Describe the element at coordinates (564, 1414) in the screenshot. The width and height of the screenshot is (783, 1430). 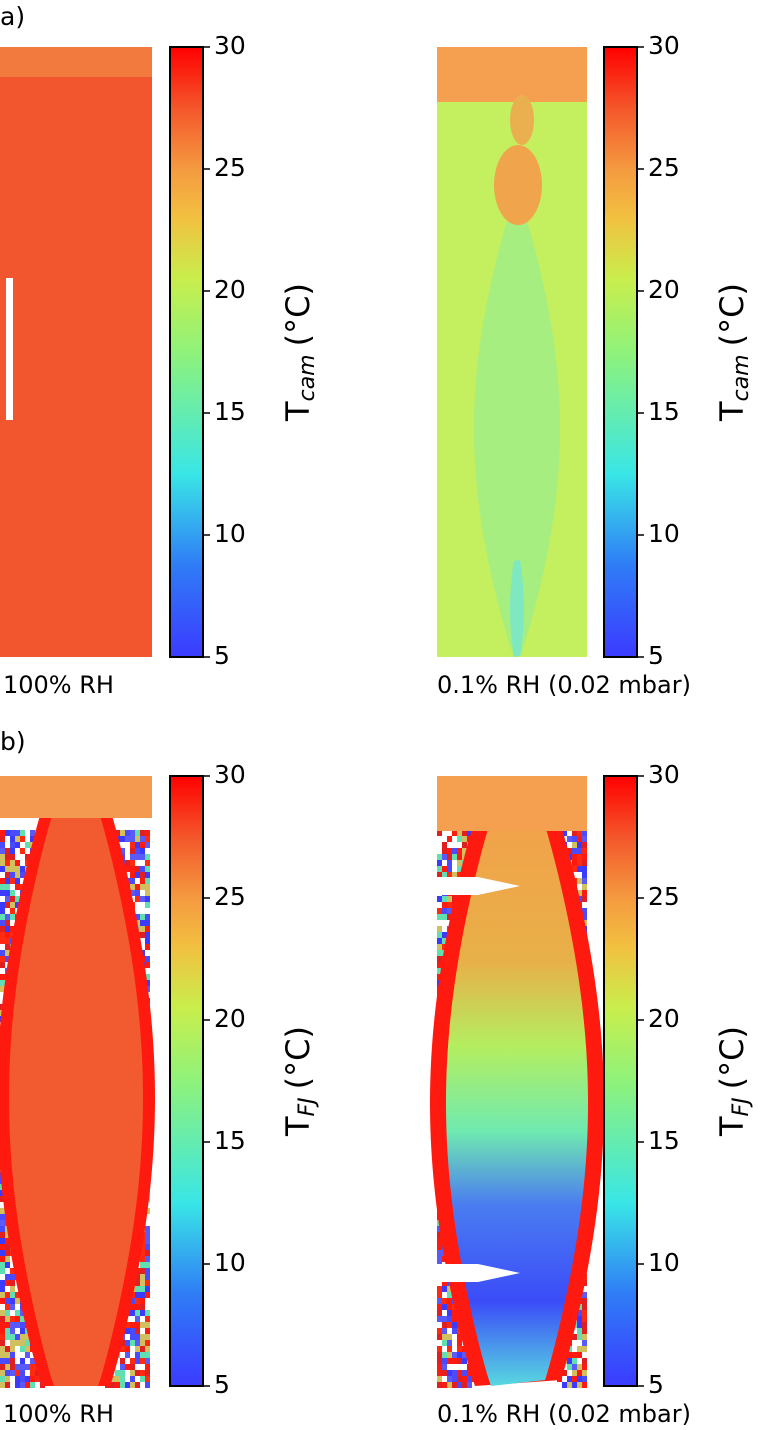
I see `image-caption: 0.1% RH (0.02 mbar)` at that location.